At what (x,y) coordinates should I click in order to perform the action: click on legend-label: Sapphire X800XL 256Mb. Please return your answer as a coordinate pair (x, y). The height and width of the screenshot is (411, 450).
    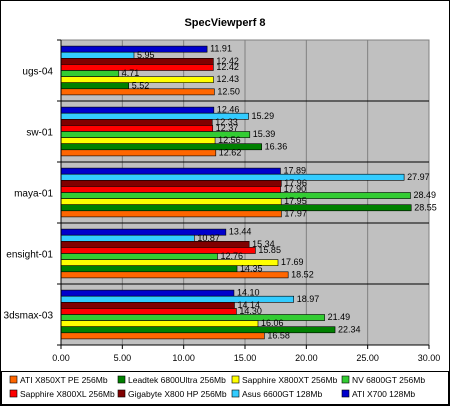
    Looking at the image, I should click on (67, 394).